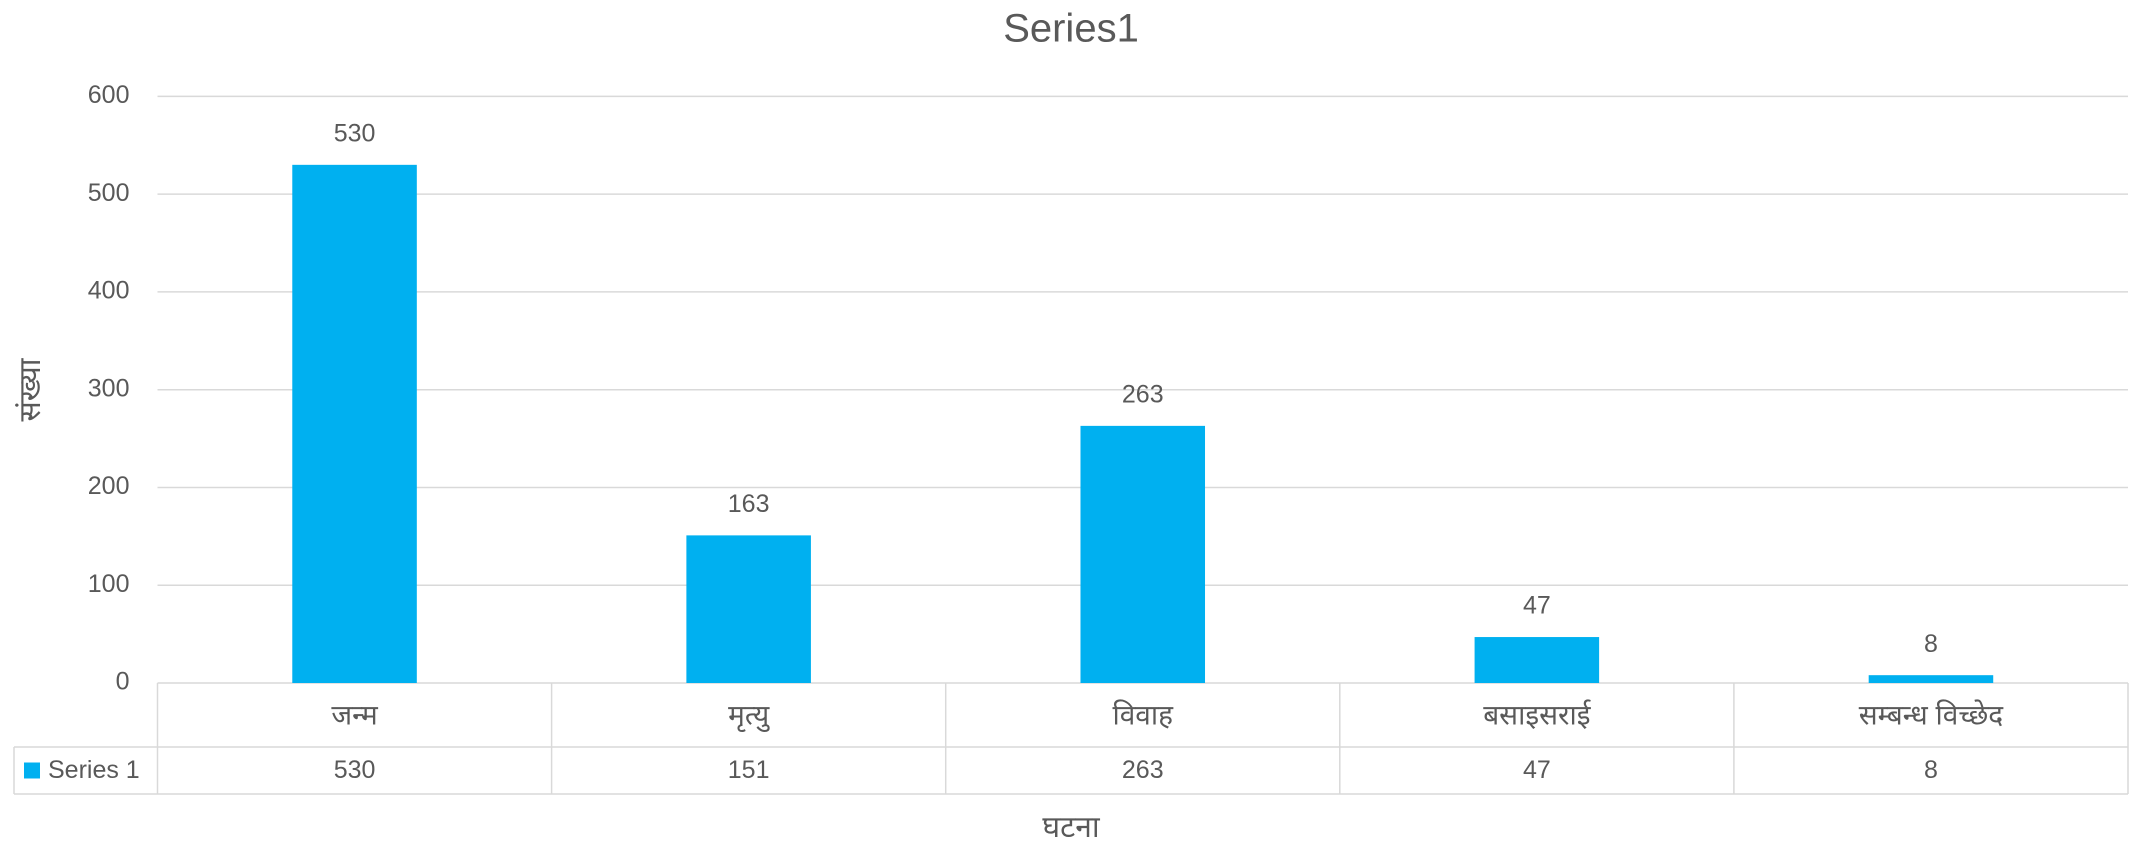  Describe the element at coordinates (1537, 714) in the screenshot. I see `x-tick-label: बसाइसराई` at that location.